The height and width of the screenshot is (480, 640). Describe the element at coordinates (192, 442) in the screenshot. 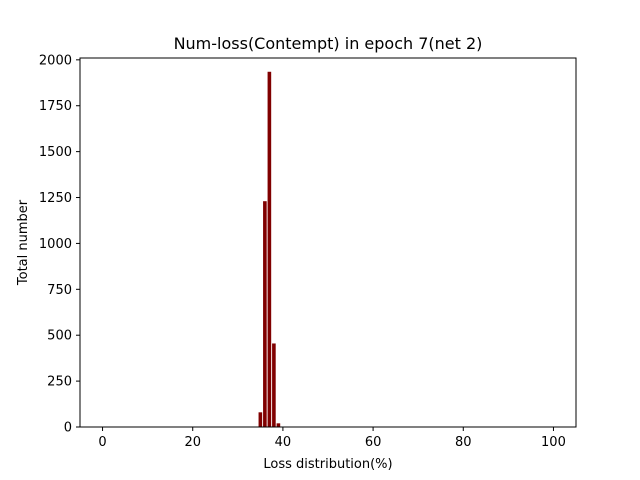

I see `x-tick-label: 20` at that location.